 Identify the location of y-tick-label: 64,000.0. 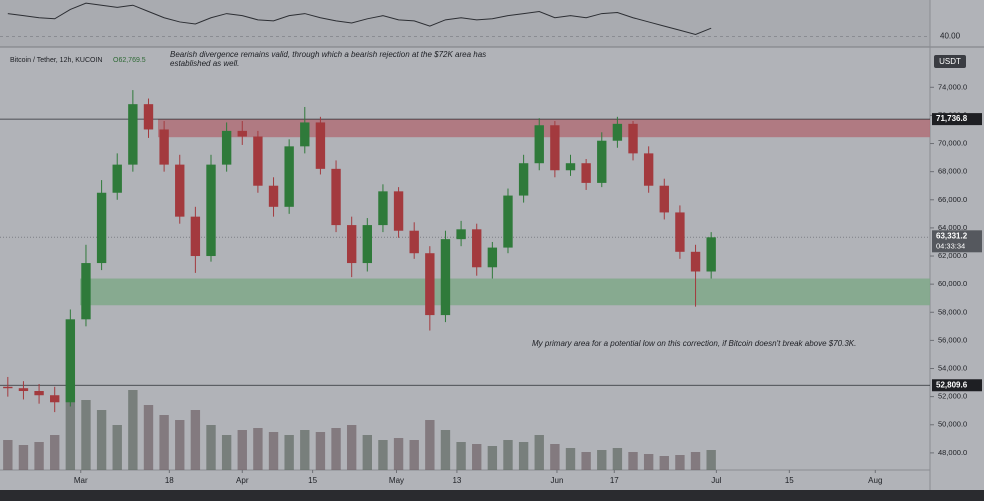
(952, 227).